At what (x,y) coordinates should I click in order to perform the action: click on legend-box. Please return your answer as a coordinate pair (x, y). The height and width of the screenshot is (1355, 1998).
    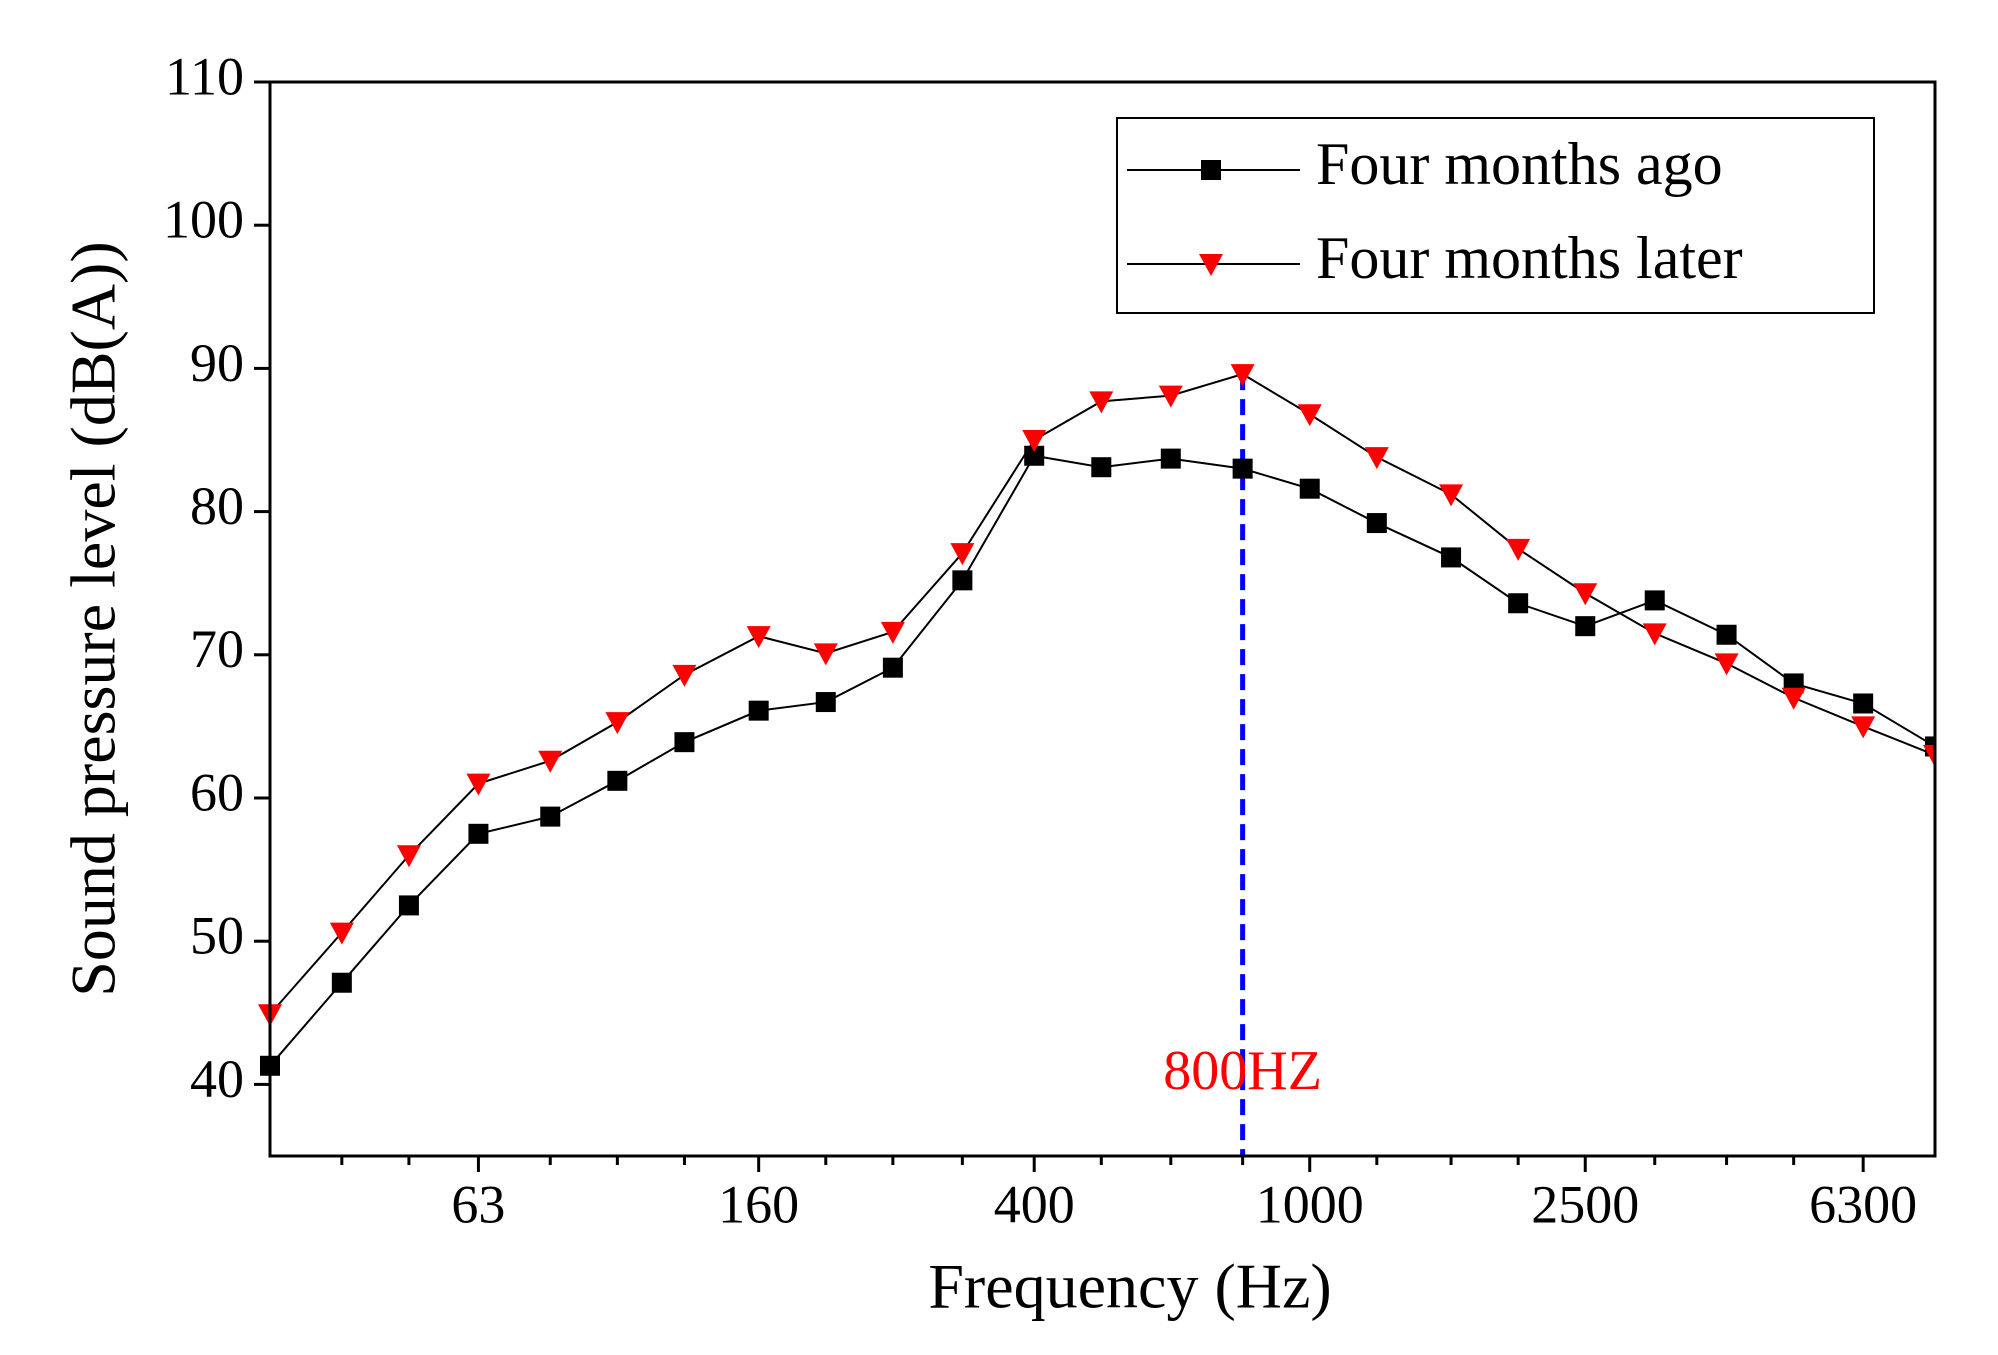
    Looking at the image, I should click on (1495, 215).